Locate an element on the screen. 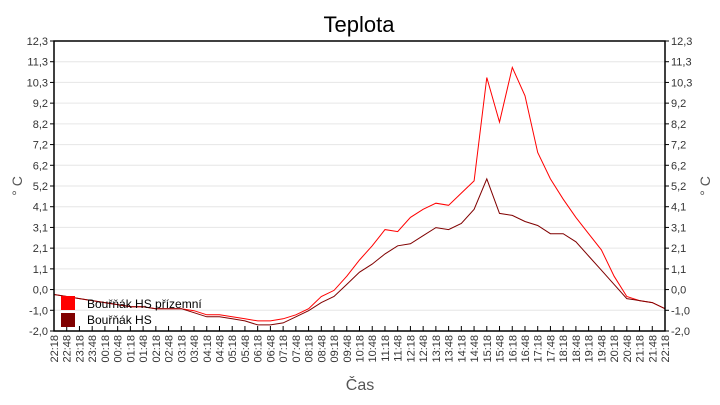 This screenshot has height=405, width=720. legend-swatch-prizemni is located at coordinates (68, 303).